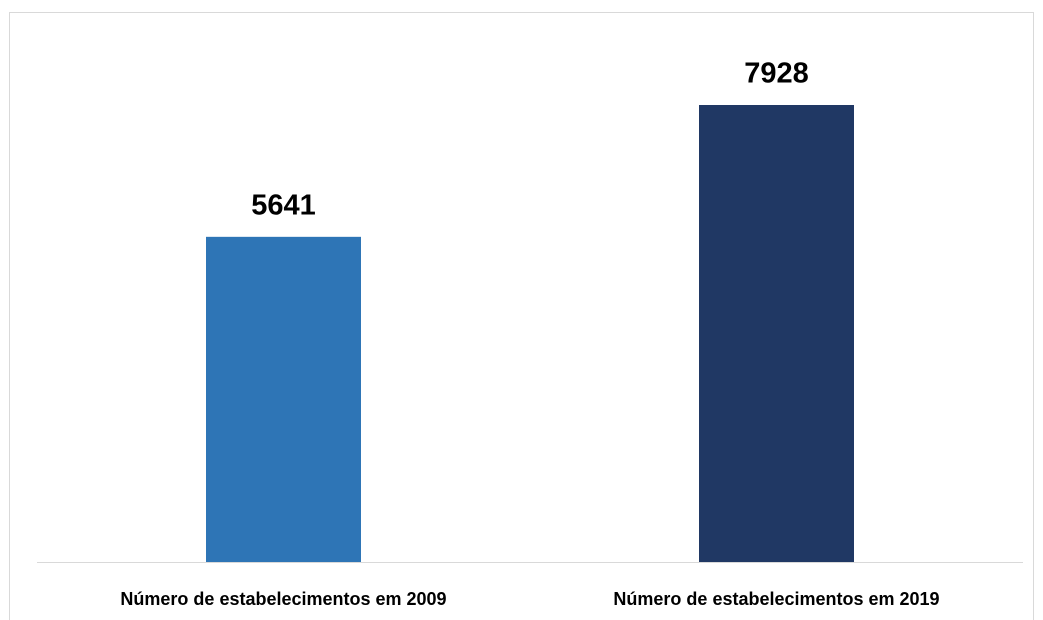 Image resolution: width=1043 pixels, height=620 pixels. What do you see at coordinates (776, 599) in the screenshot?
I see `x-tick-label: Número de estabelecimentos em 2019` at bounding box center [776, 599].